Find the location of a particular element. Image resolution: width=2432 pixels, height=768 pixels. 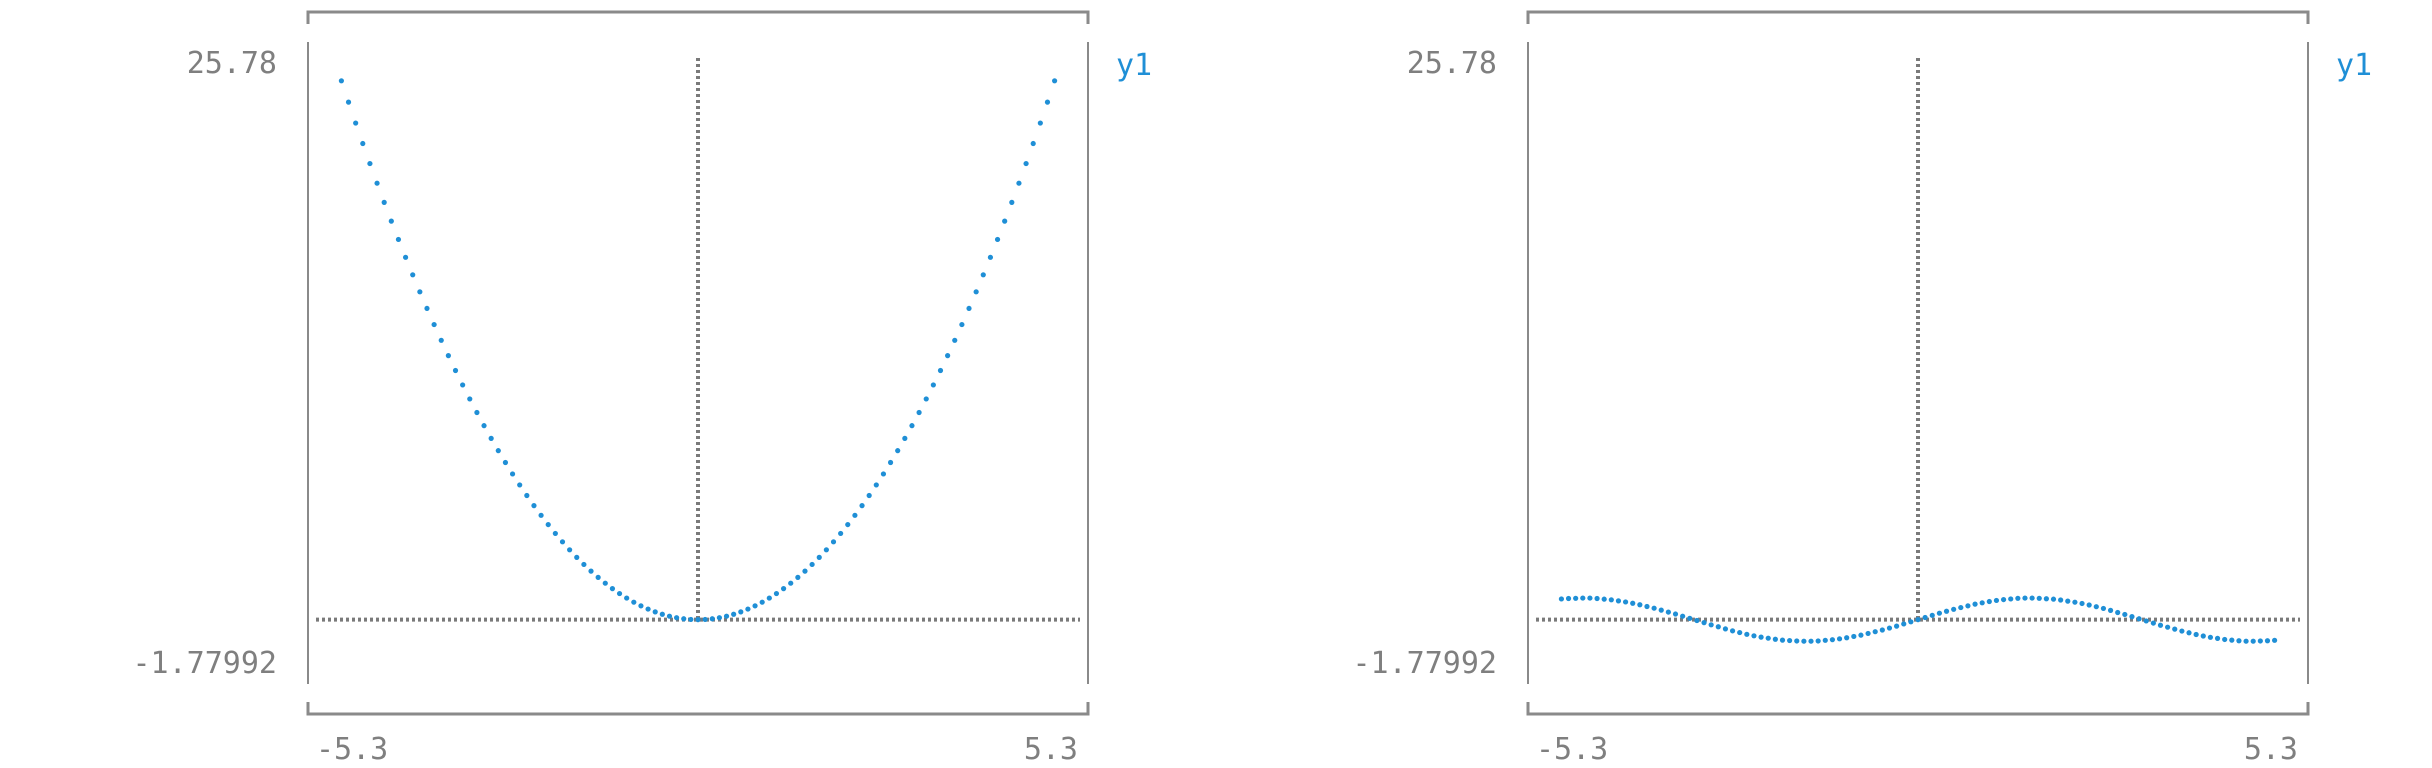

y-tick-label-top: 25.78 is located at coordinates (1452, 63).